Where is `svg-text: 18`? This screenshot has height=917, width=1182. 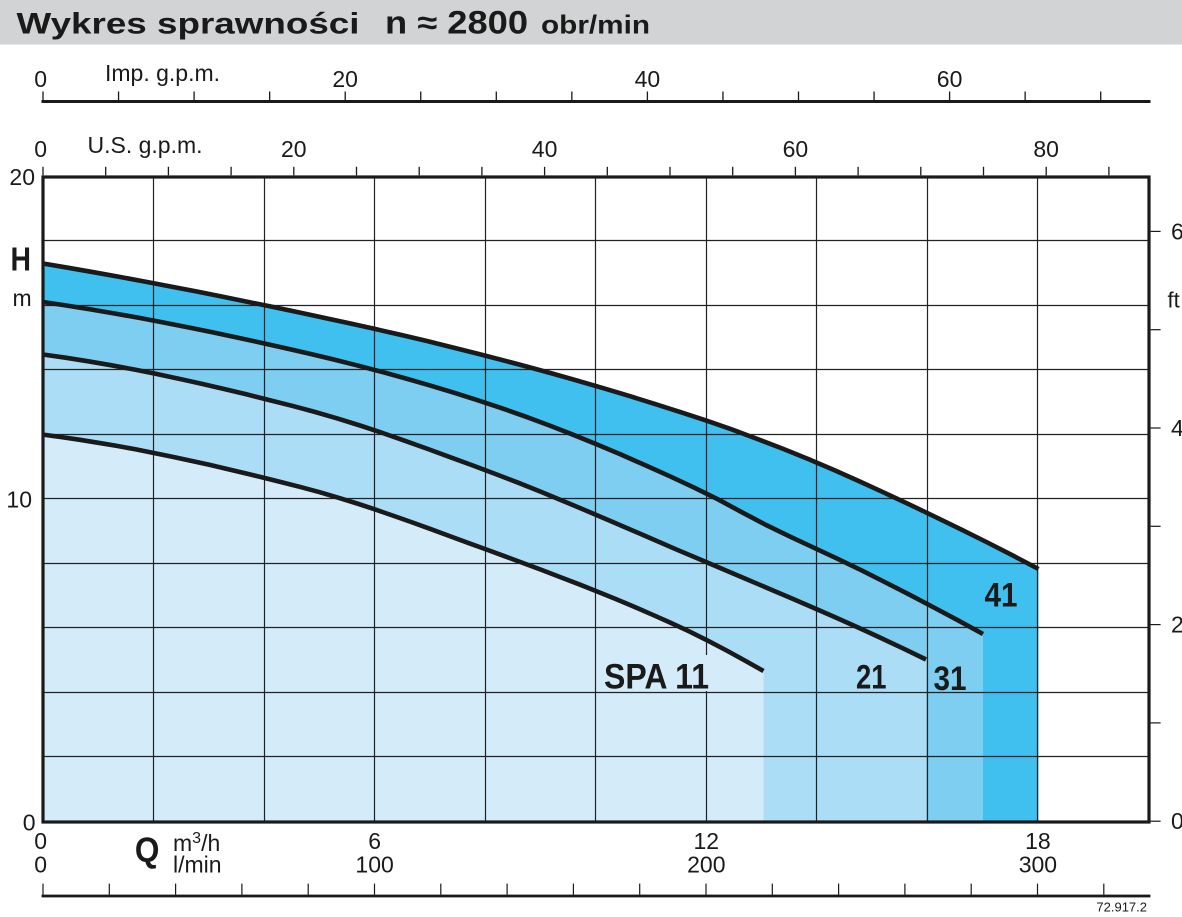 svg-text: 18 is located at coordinates (1038, 841).